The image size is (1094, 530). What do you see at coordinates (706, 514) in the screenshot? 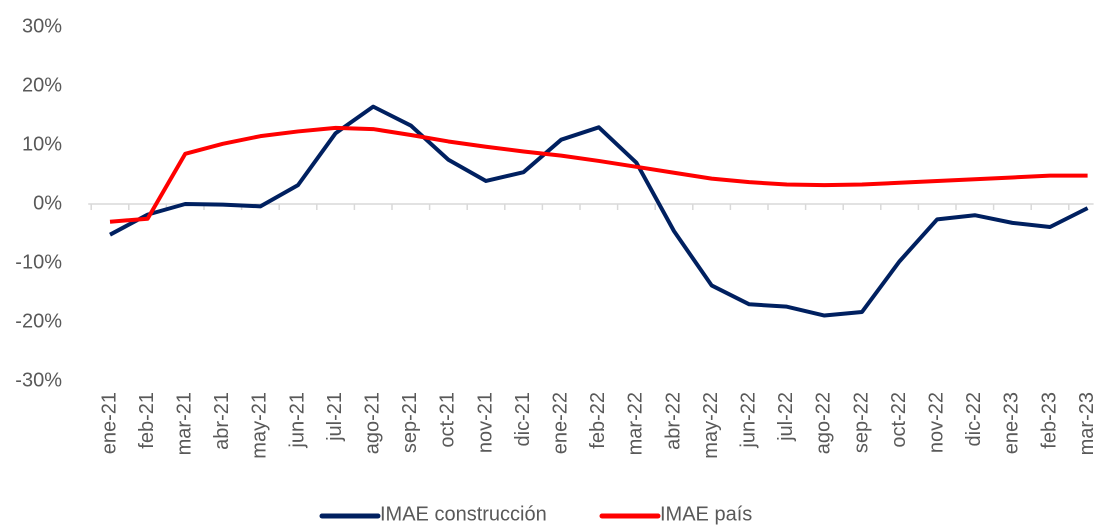
I see `legend-label: IMAE país` at bounding box center [706, 514].